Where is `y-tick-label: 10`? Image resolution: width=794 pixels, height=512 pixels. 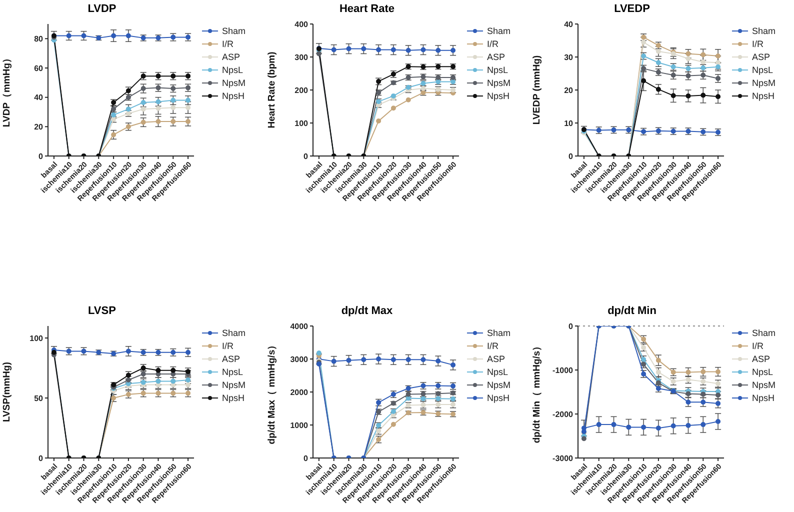
y-tick-label: 10 is located at coordinates (569, 123).